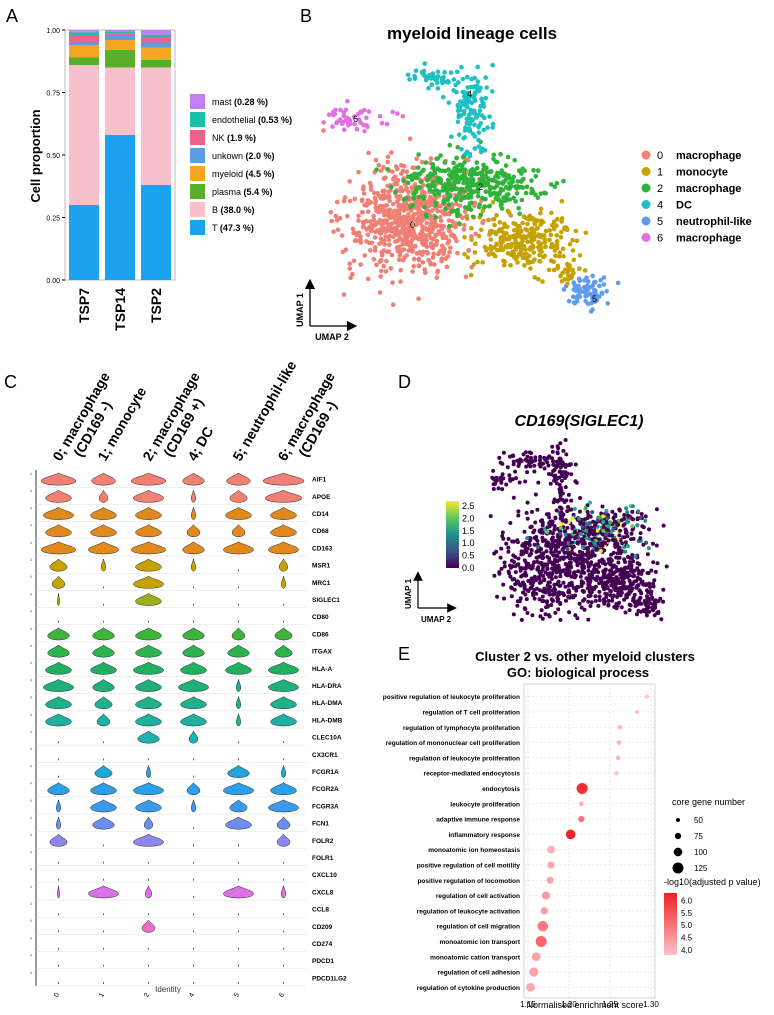 Image resolution: width=774 pixels, height=1015 pixels. What do you see at coordinates (238, 703) in the screenshot?
I see `violin-HLA-DMA` at bounding box center [238, 703].